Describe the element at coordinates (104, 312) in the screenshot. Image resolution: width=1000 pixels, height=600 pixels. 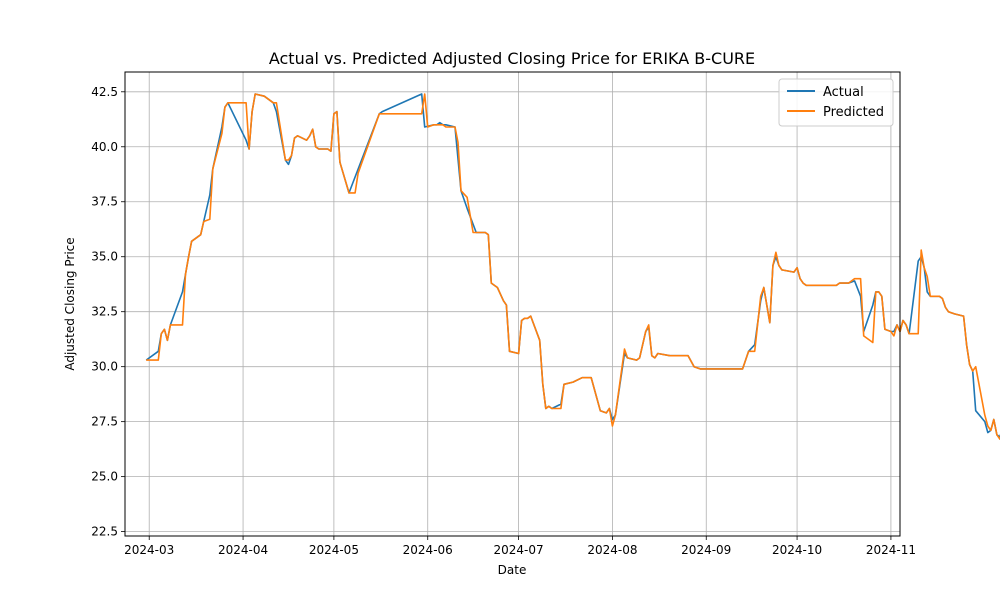
I see `y-tick-label: 32.5` at that location.